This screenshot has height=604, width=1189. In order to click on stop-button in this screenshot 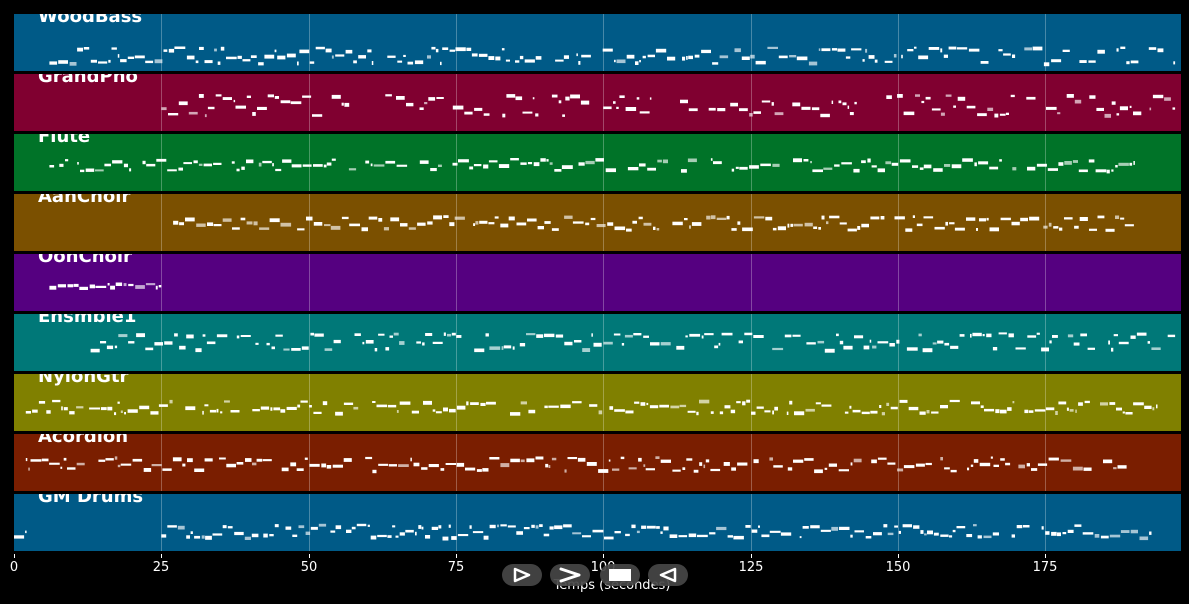, I will do `click(620, 575)`.